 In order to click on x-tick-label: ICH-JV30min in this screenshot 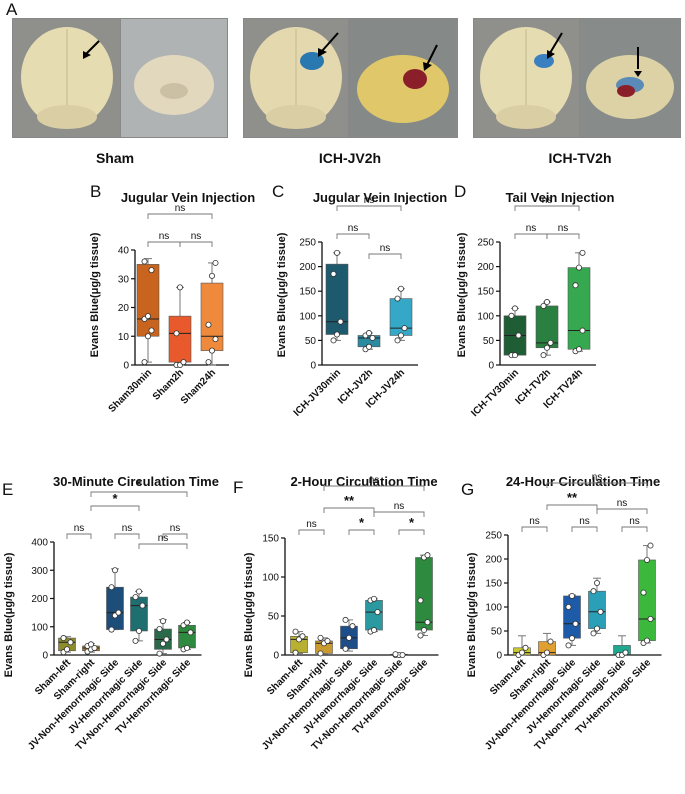, I will do `click(317, 392)`.